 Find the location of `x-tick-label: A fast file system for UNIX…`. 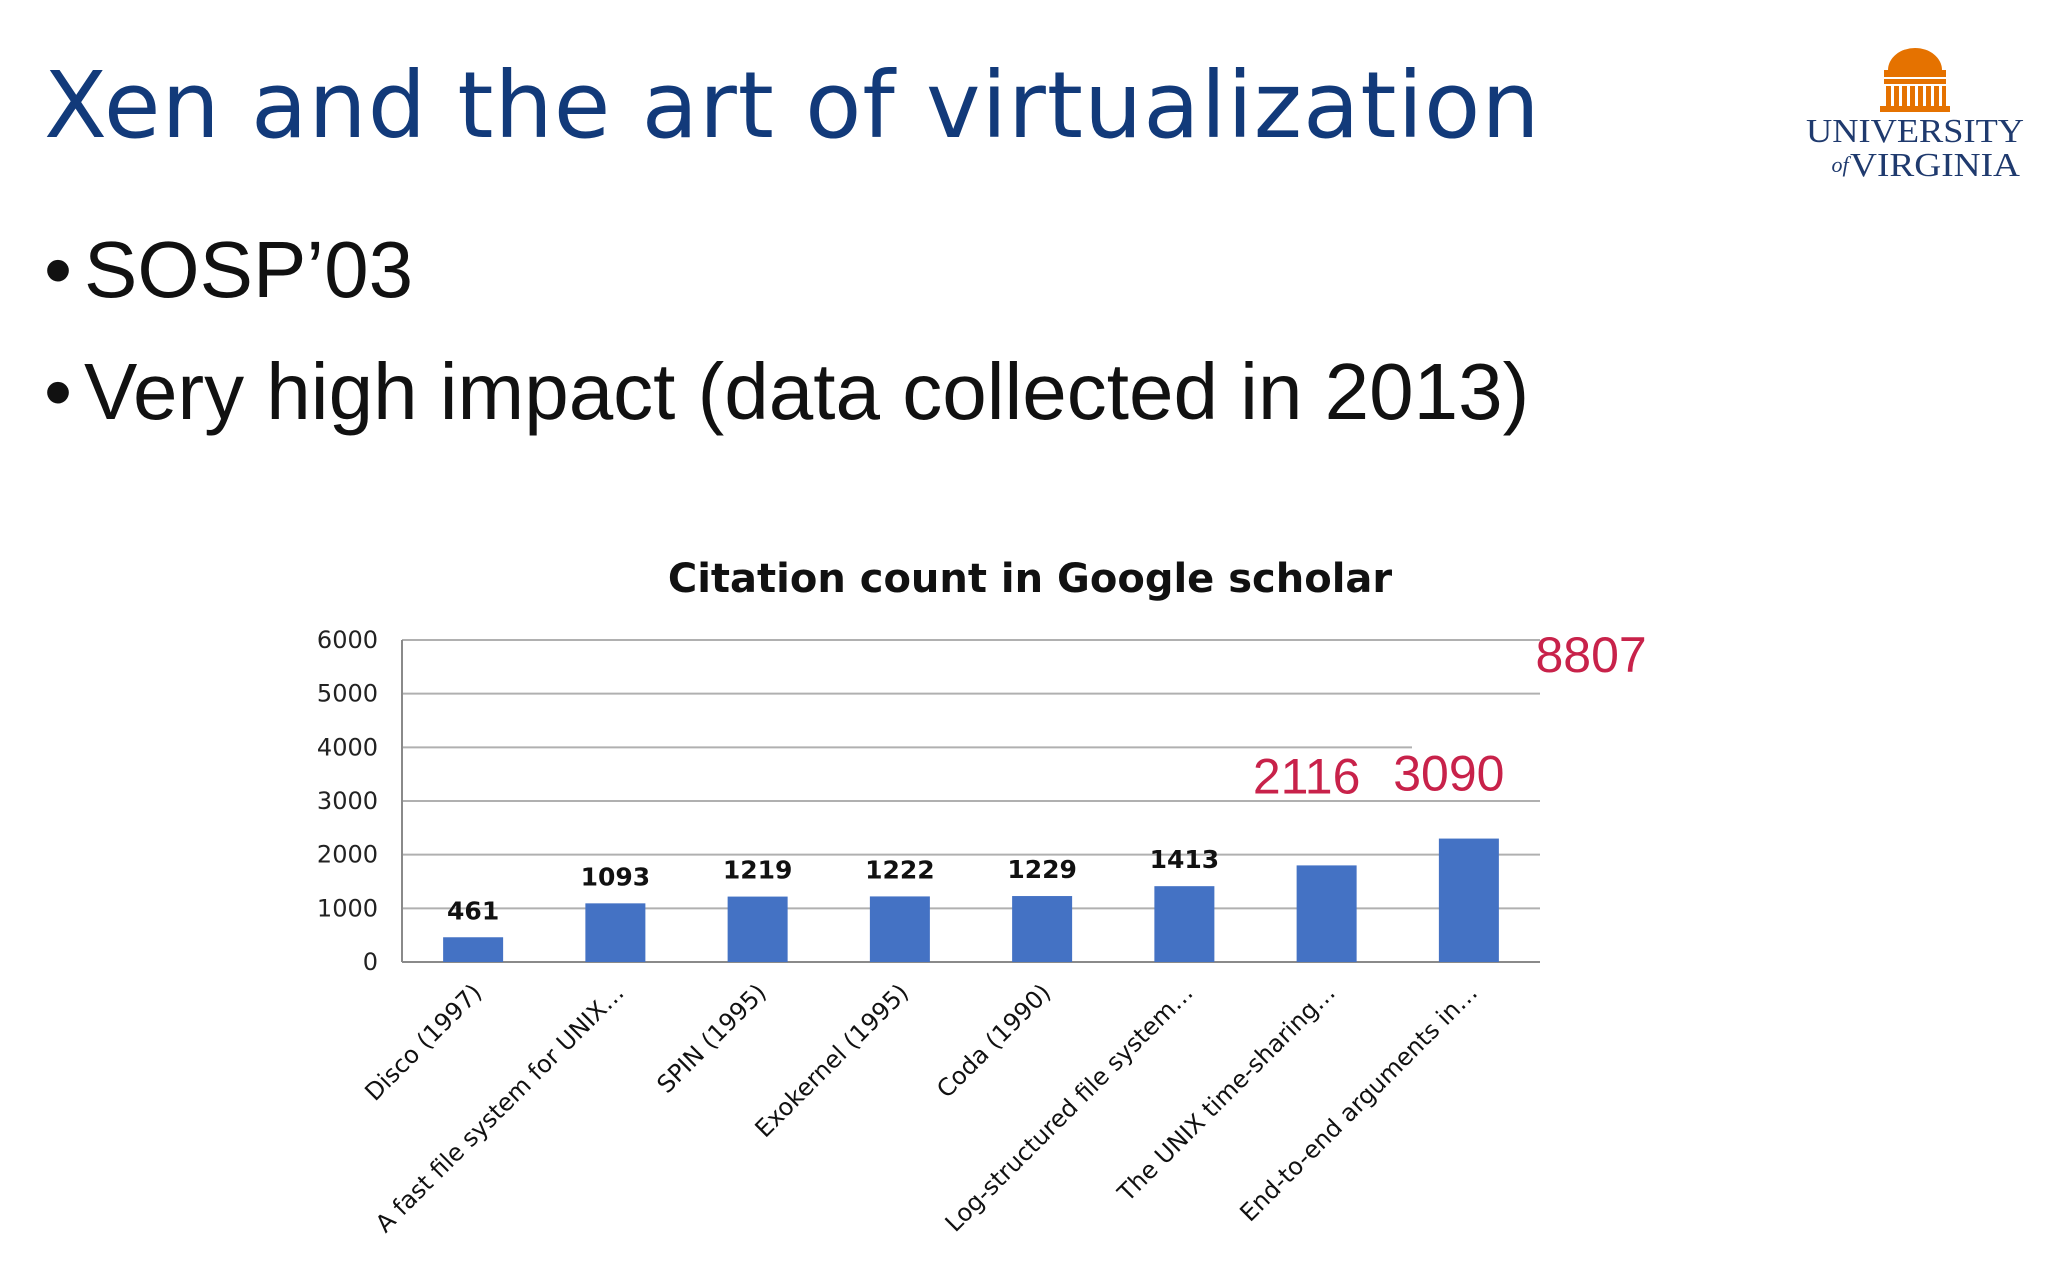

x-tick-label: A fast file system for UNIX… is located at coordinates (500, 1108).